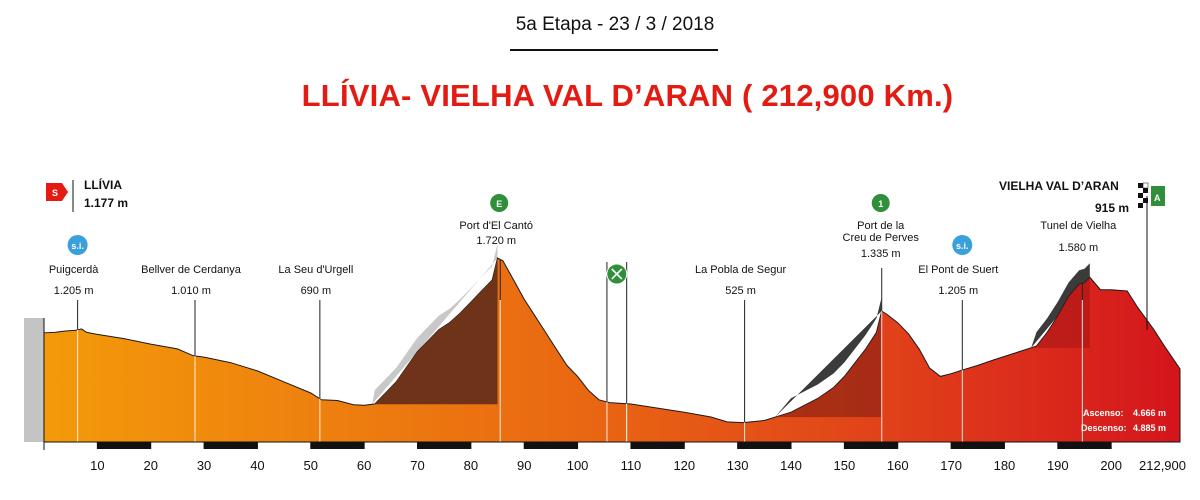  I want to click on mountain-category-badge: 1, so click(880, 204).